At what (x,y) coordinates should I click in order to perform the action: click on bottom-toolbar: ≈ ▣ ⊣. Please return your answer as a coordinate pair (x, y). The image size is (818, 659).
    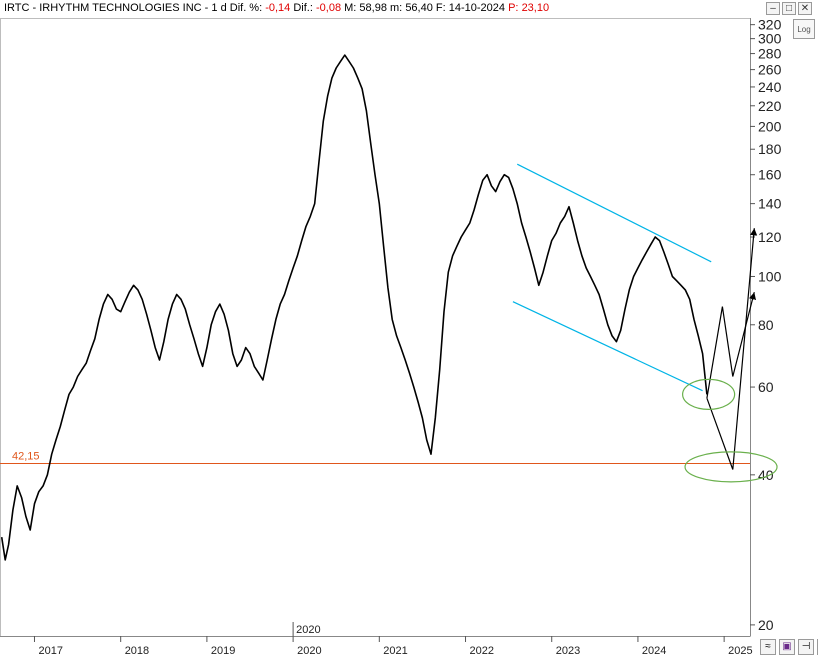
    Looking at the image, I should click on (789, 647).